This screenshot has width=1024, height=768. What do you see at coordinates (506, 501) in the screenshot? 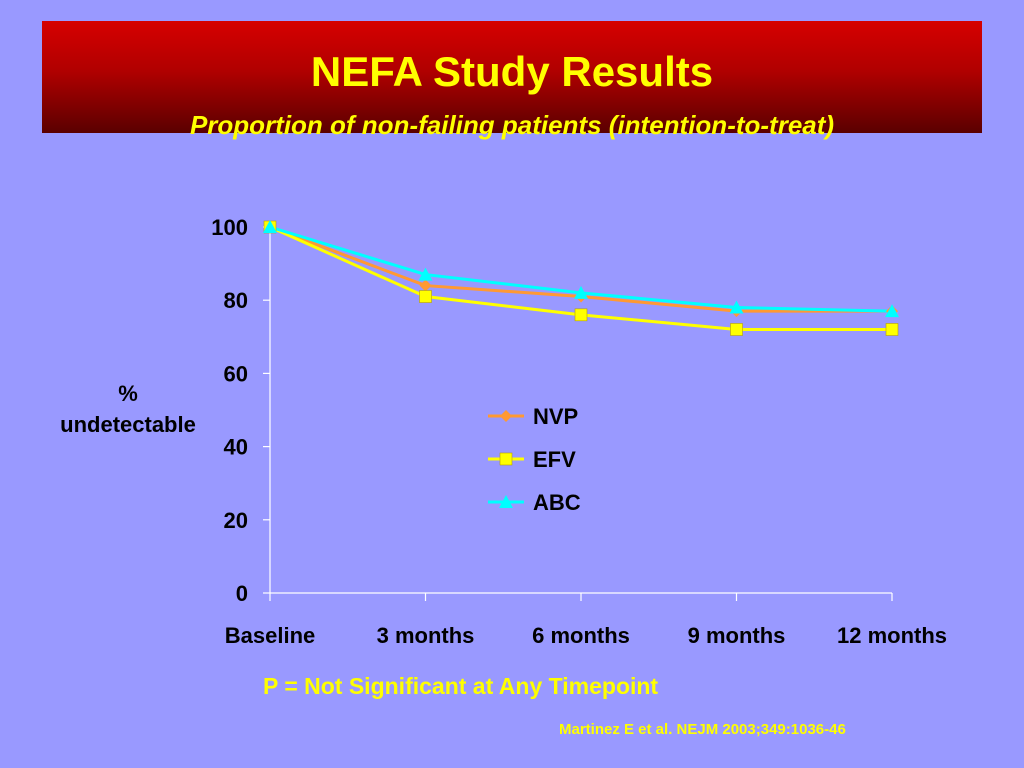
I see `legend-marker-abc` at bounding box center [506, 501].